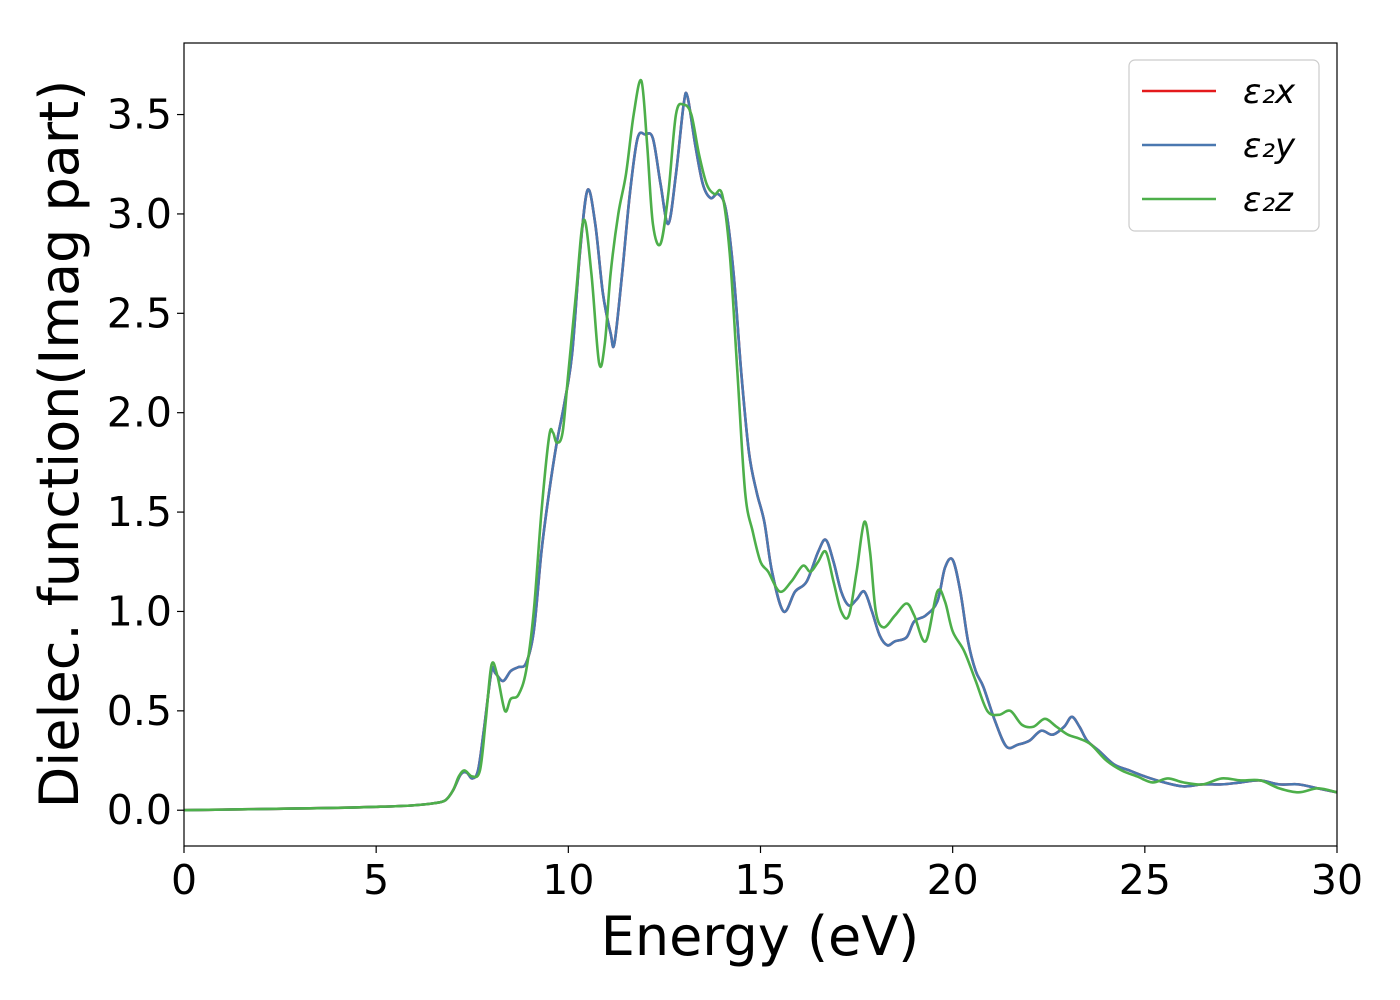 The image size is (1400, 1000). What do you see at coordinates (1337, 880) in the screenshot?
I see `x-tick-label: 30` at bounding box center [1337, 880].